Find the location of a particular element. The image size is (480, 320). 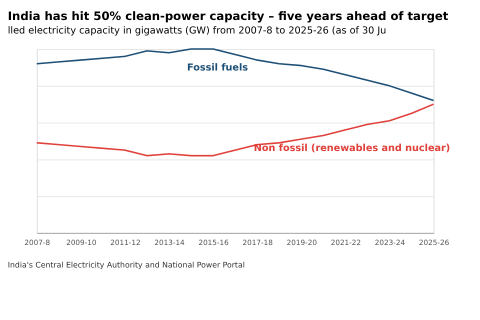

series-label: Fossil fuels is located at coordinates (217, 68).